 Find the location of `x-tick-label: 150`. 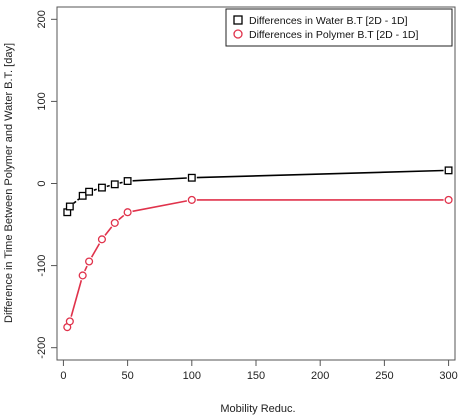

x-tick-label: 150 is located at coordinates (256, 376).